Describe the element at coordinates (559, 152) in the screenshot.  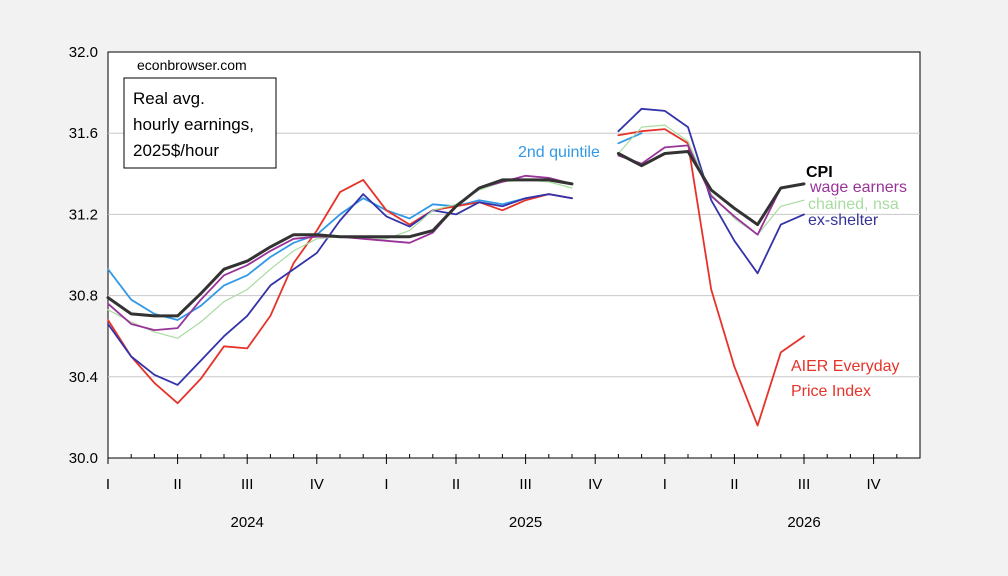
I see `label-2nd-quintile: 2nd quintile` at that location.